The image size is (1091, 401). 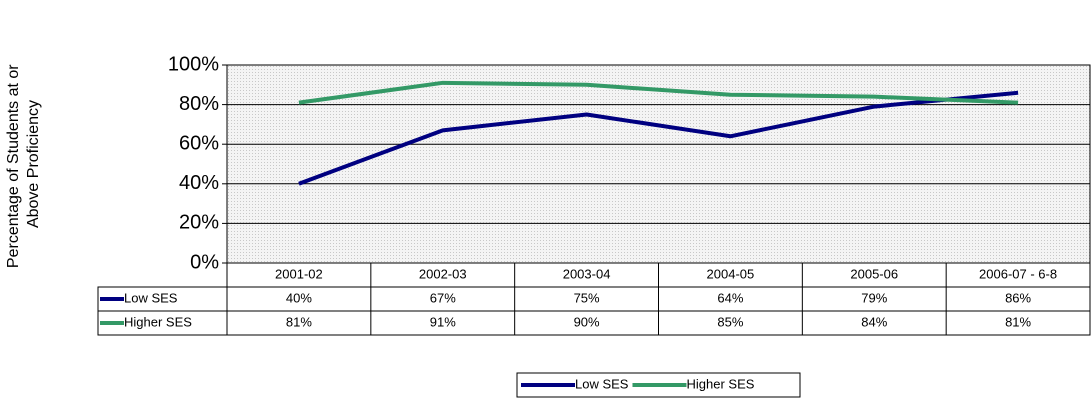 I want to click on legend-label: Low SES, so click(x=602, y=383).